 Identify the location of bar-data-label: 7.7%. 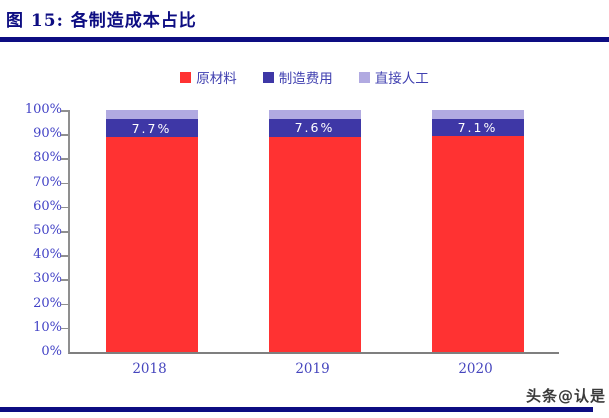
(151, 128).